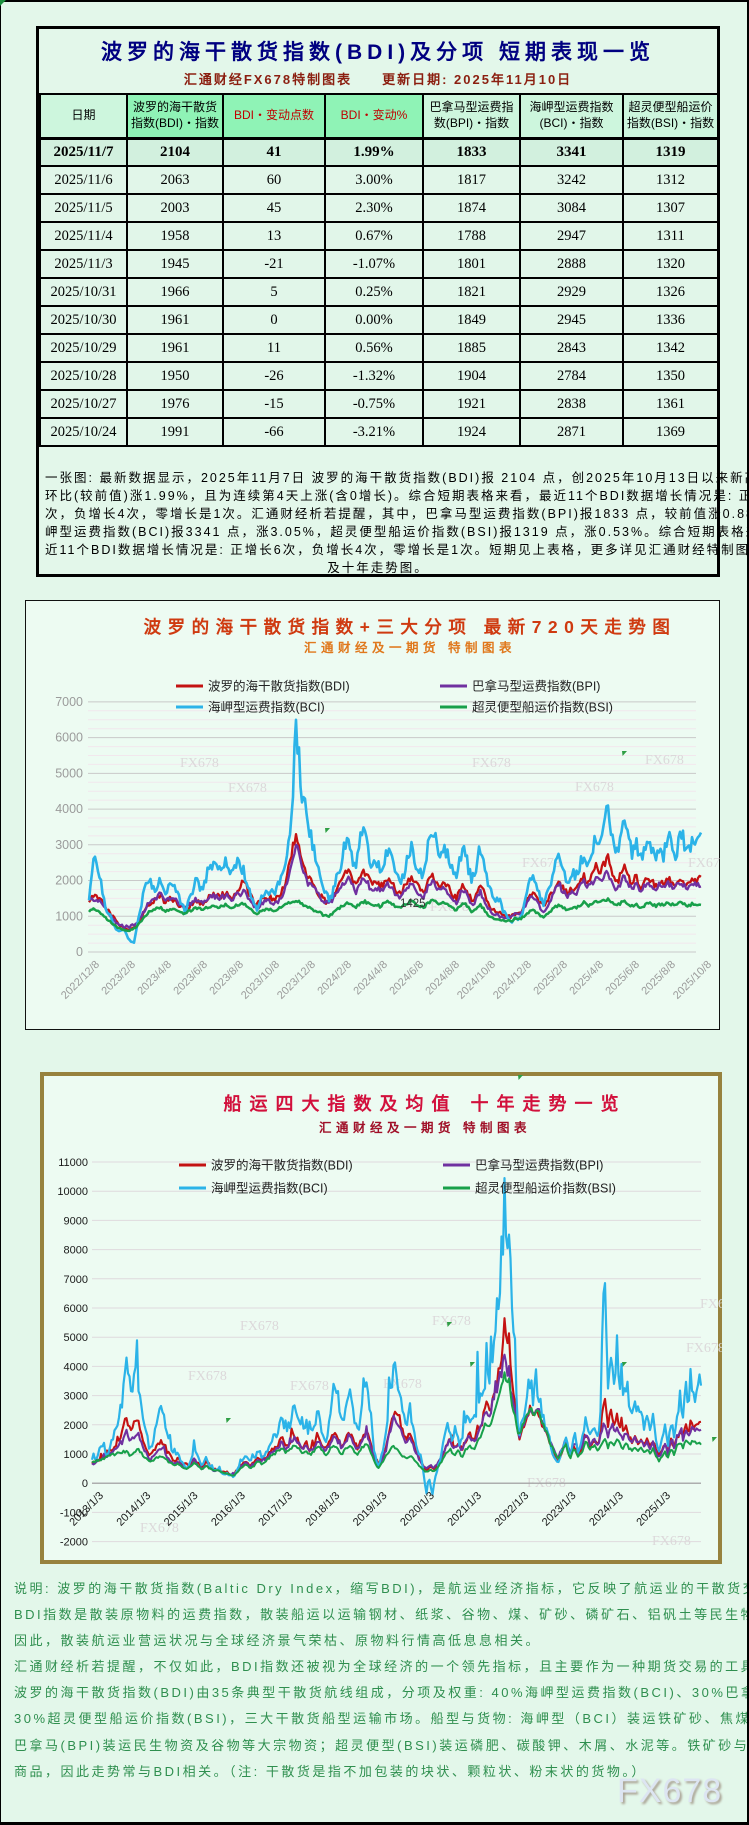 The image size is (749, 1825). Describe the element at coordinates (74, 1543) in the screenshot. I see `svg-text: -2000` at that location.